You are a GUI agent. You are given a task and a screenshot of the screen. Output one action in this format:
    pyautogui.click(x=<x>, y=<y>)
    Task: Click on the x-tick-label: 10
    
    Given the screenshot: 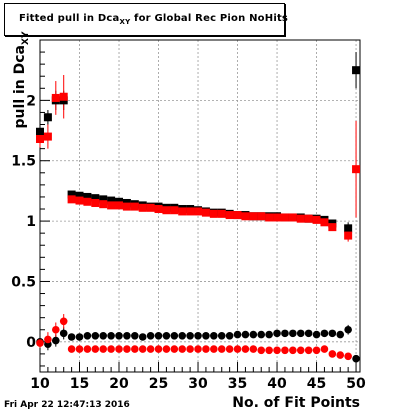 What is the action you would take?
    pyautogui.click(x=40, y=384)
    